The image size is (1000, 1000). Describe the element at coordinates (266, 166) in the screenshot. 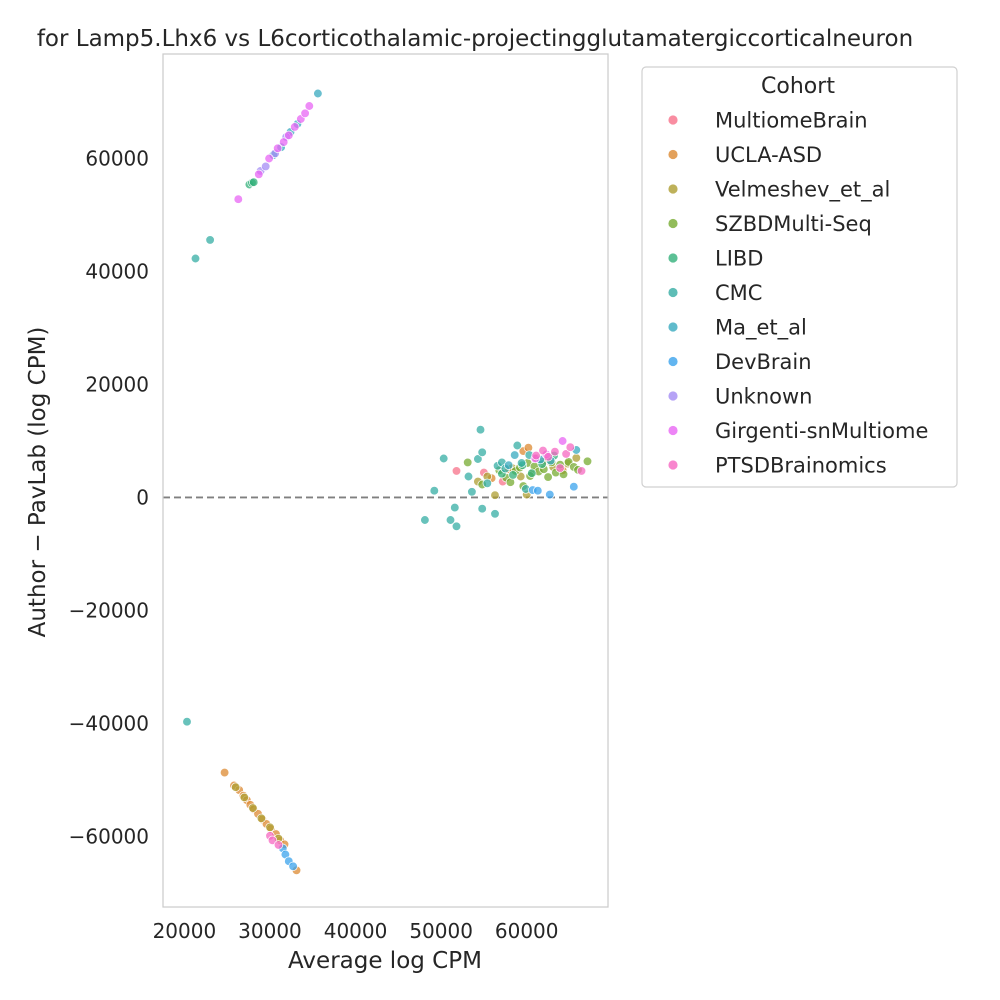

I see `point-unknown` at that location.